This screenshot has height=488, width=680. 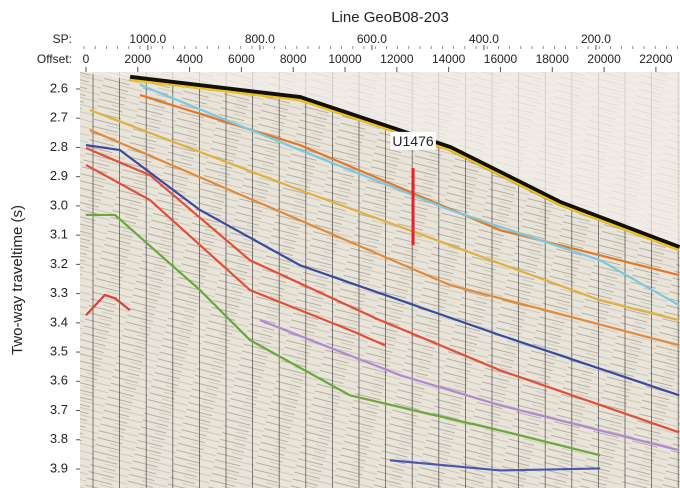 I want to click on x2-axis-label: SP:, so click(x=62, y=39).